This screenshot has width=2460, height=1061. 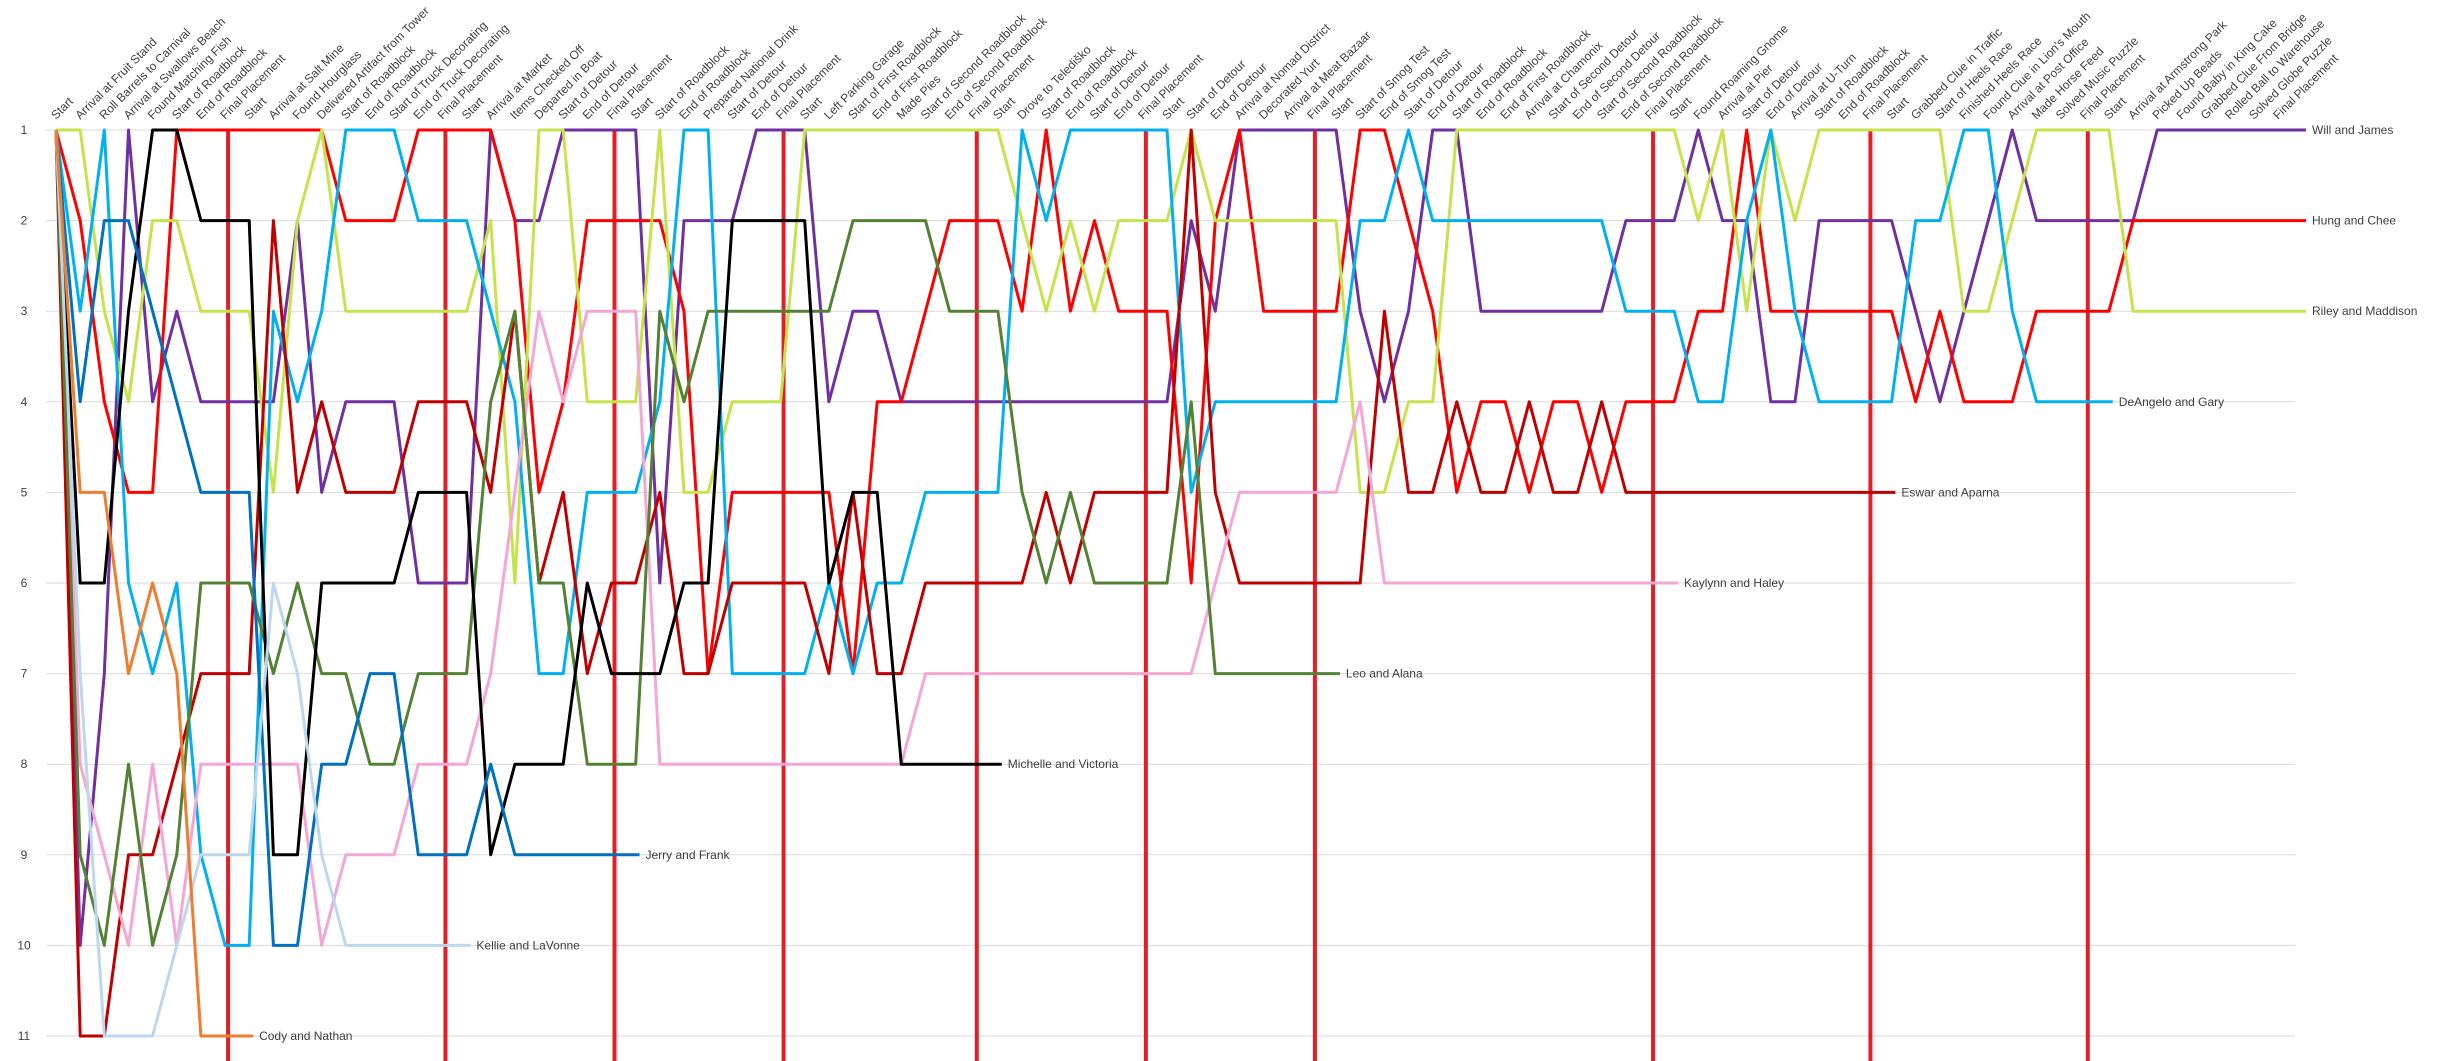 I want to click on y-tick-label: 8, so click(x=24, y=764).